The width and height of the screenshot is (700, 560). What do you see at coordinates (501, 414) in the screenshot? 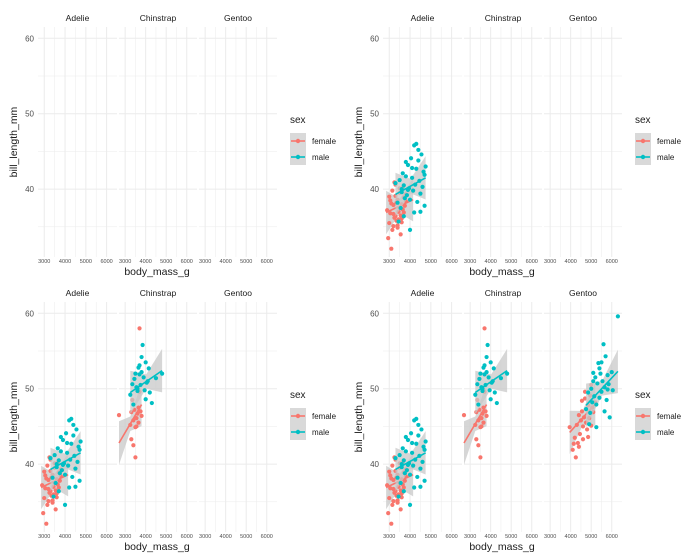
I see `facet-chinstrap: Chinstrap 3000 4000 5000 6000` at bounding box center [501, 414].